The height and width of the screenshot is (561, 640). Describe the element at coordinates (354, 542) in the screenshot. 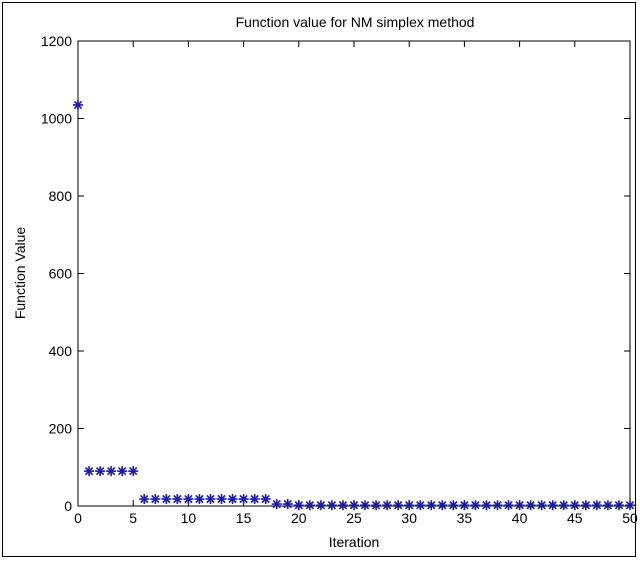

I see `x-axis-label: Iteration` at that location.